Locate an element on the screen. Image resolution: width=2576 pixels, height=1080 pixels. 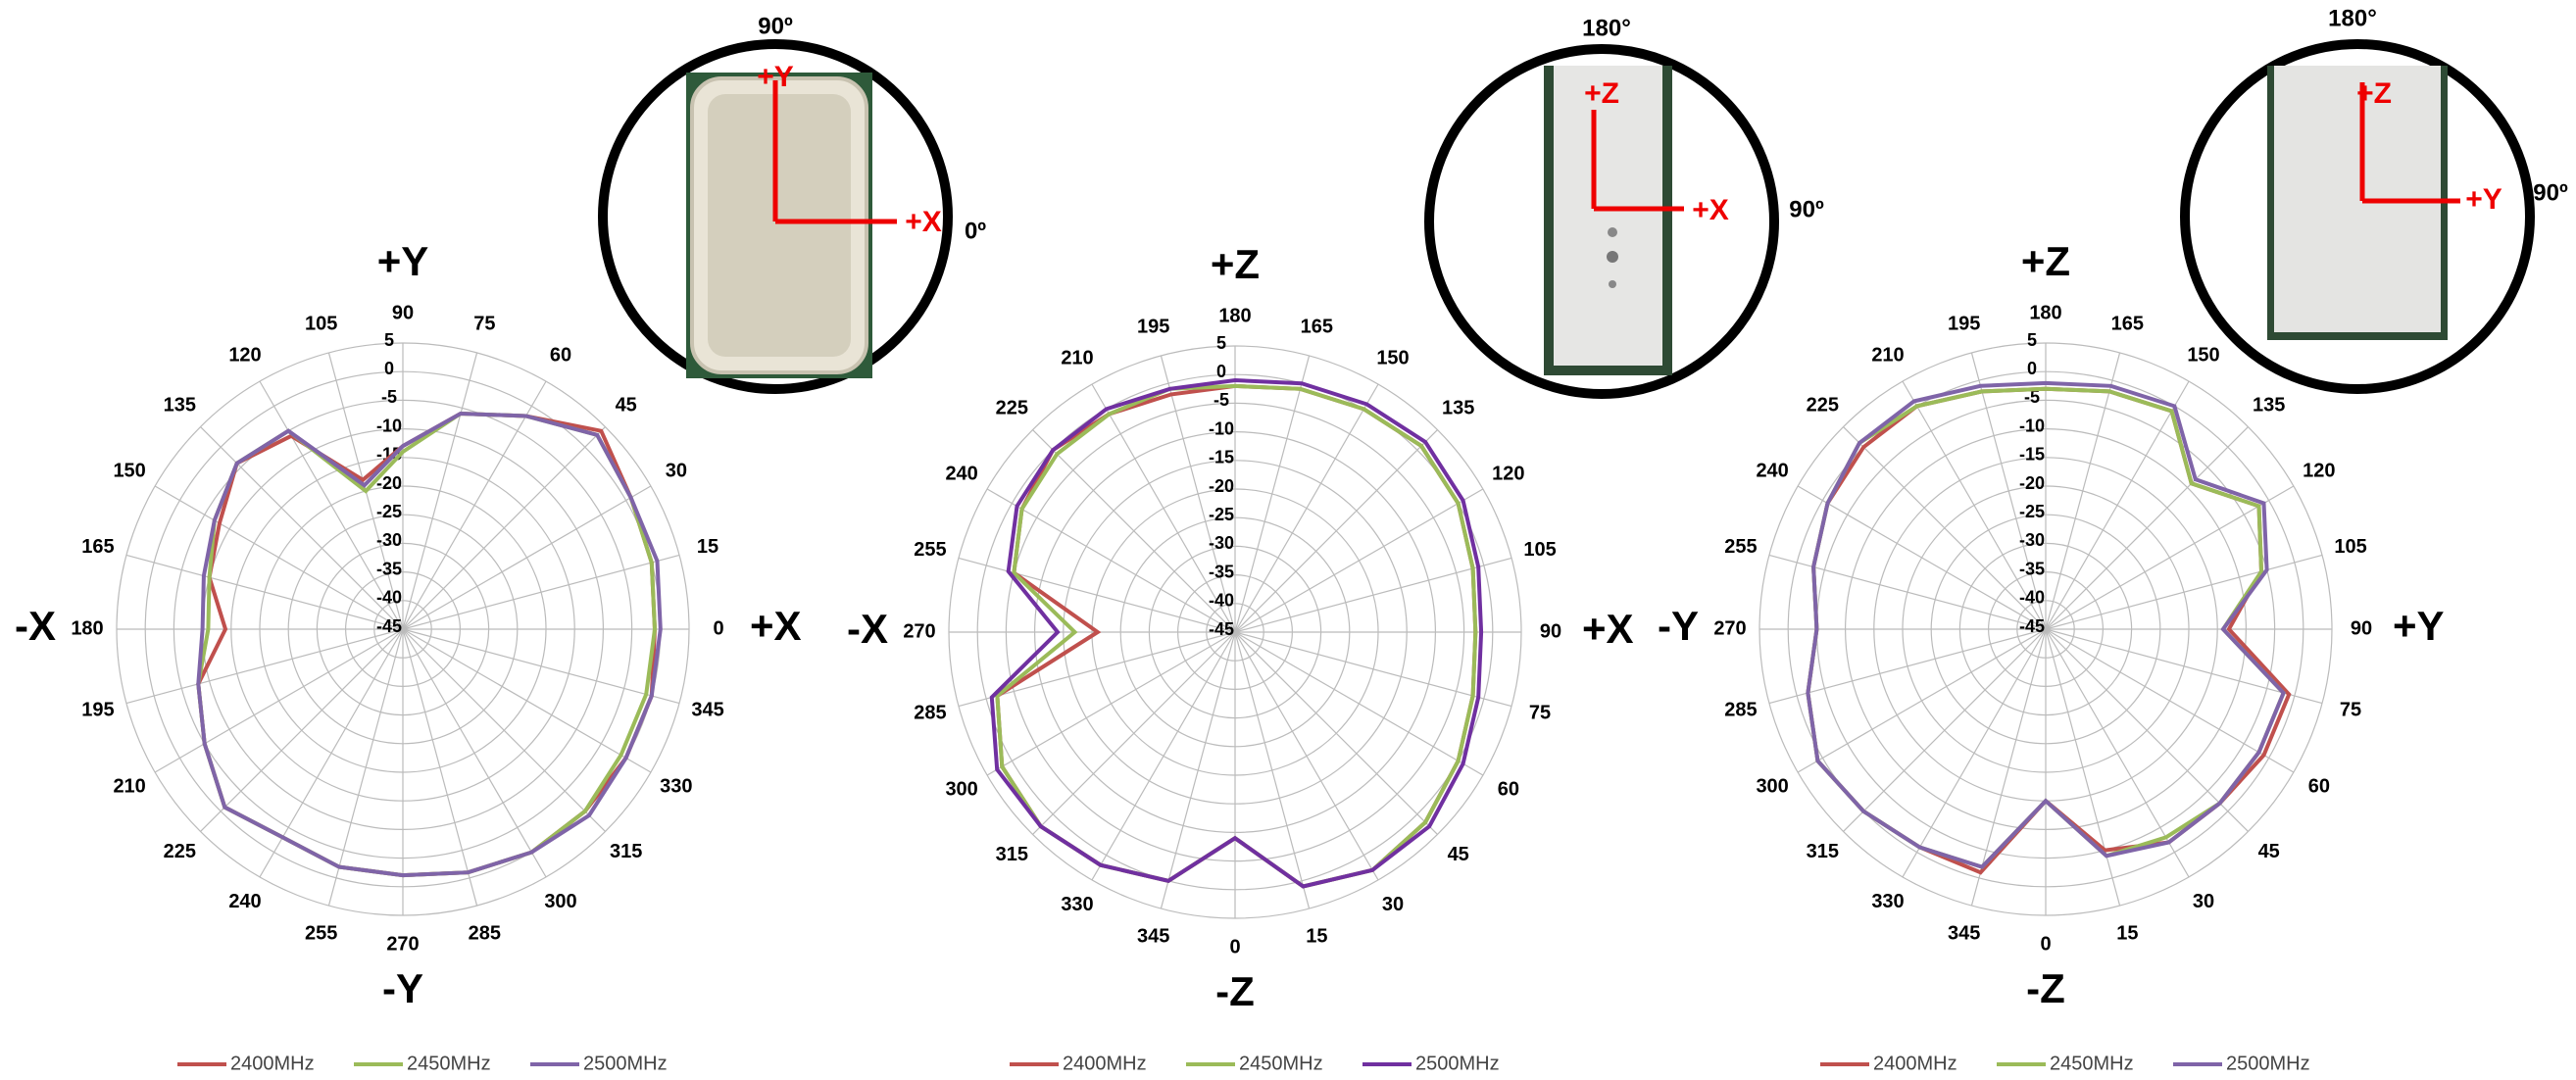
angle-tick-label: 75 is located at coordinates (484, 323).